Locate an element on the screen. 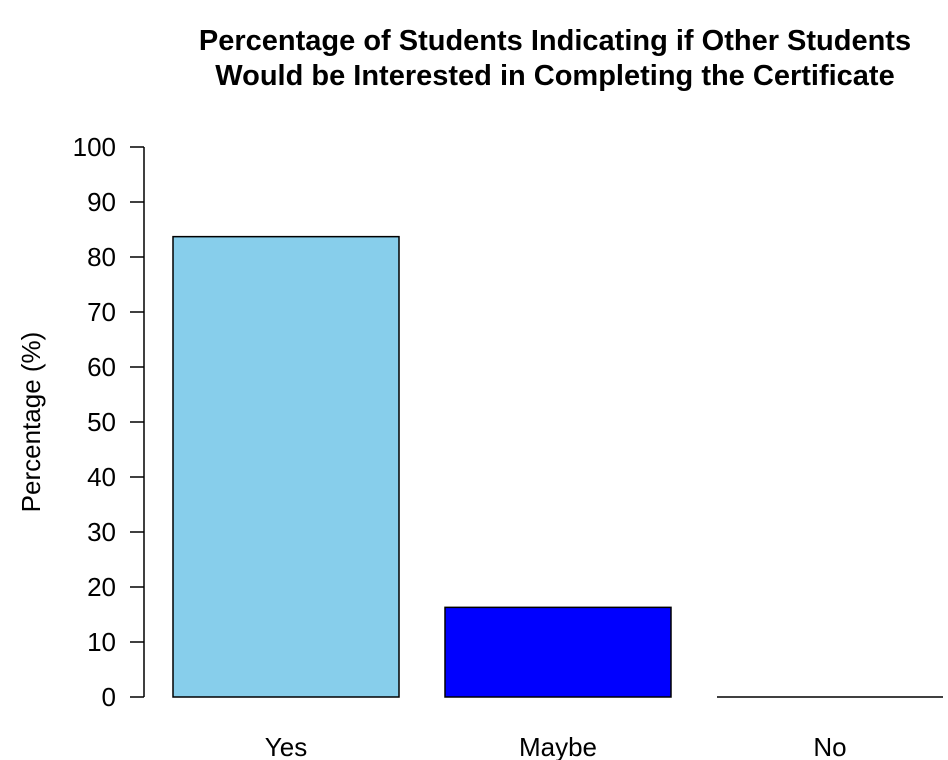  y-tick-label: 70 is located at coordinates (101, 312).